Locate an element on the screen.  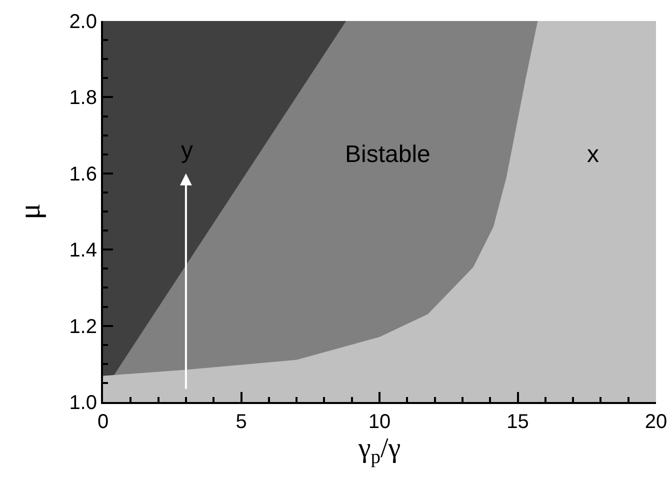
y-tick-label: 1.4 is located at coordinates (83, 251).